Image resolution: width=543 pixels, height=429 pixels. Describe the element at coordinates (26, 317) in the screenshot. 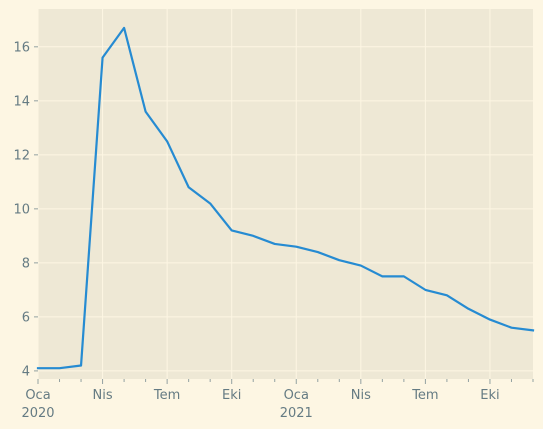

I see `y-tick-label: 6` at that location.